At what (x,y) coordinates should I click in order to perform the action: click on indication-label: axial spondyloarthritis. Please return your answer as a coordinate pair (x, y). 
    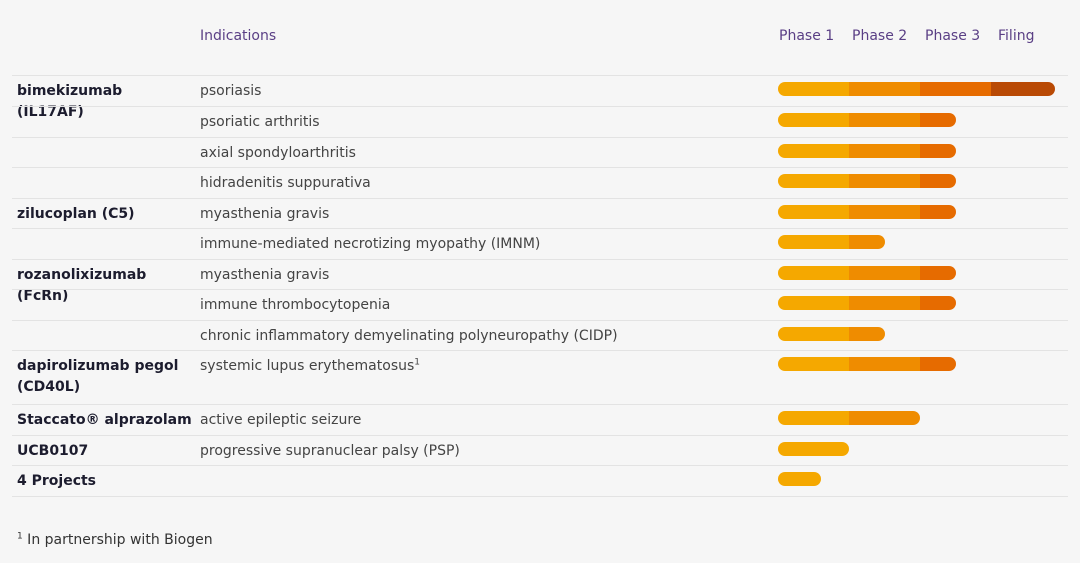
    Looking at the image, I should click on (480, 153).